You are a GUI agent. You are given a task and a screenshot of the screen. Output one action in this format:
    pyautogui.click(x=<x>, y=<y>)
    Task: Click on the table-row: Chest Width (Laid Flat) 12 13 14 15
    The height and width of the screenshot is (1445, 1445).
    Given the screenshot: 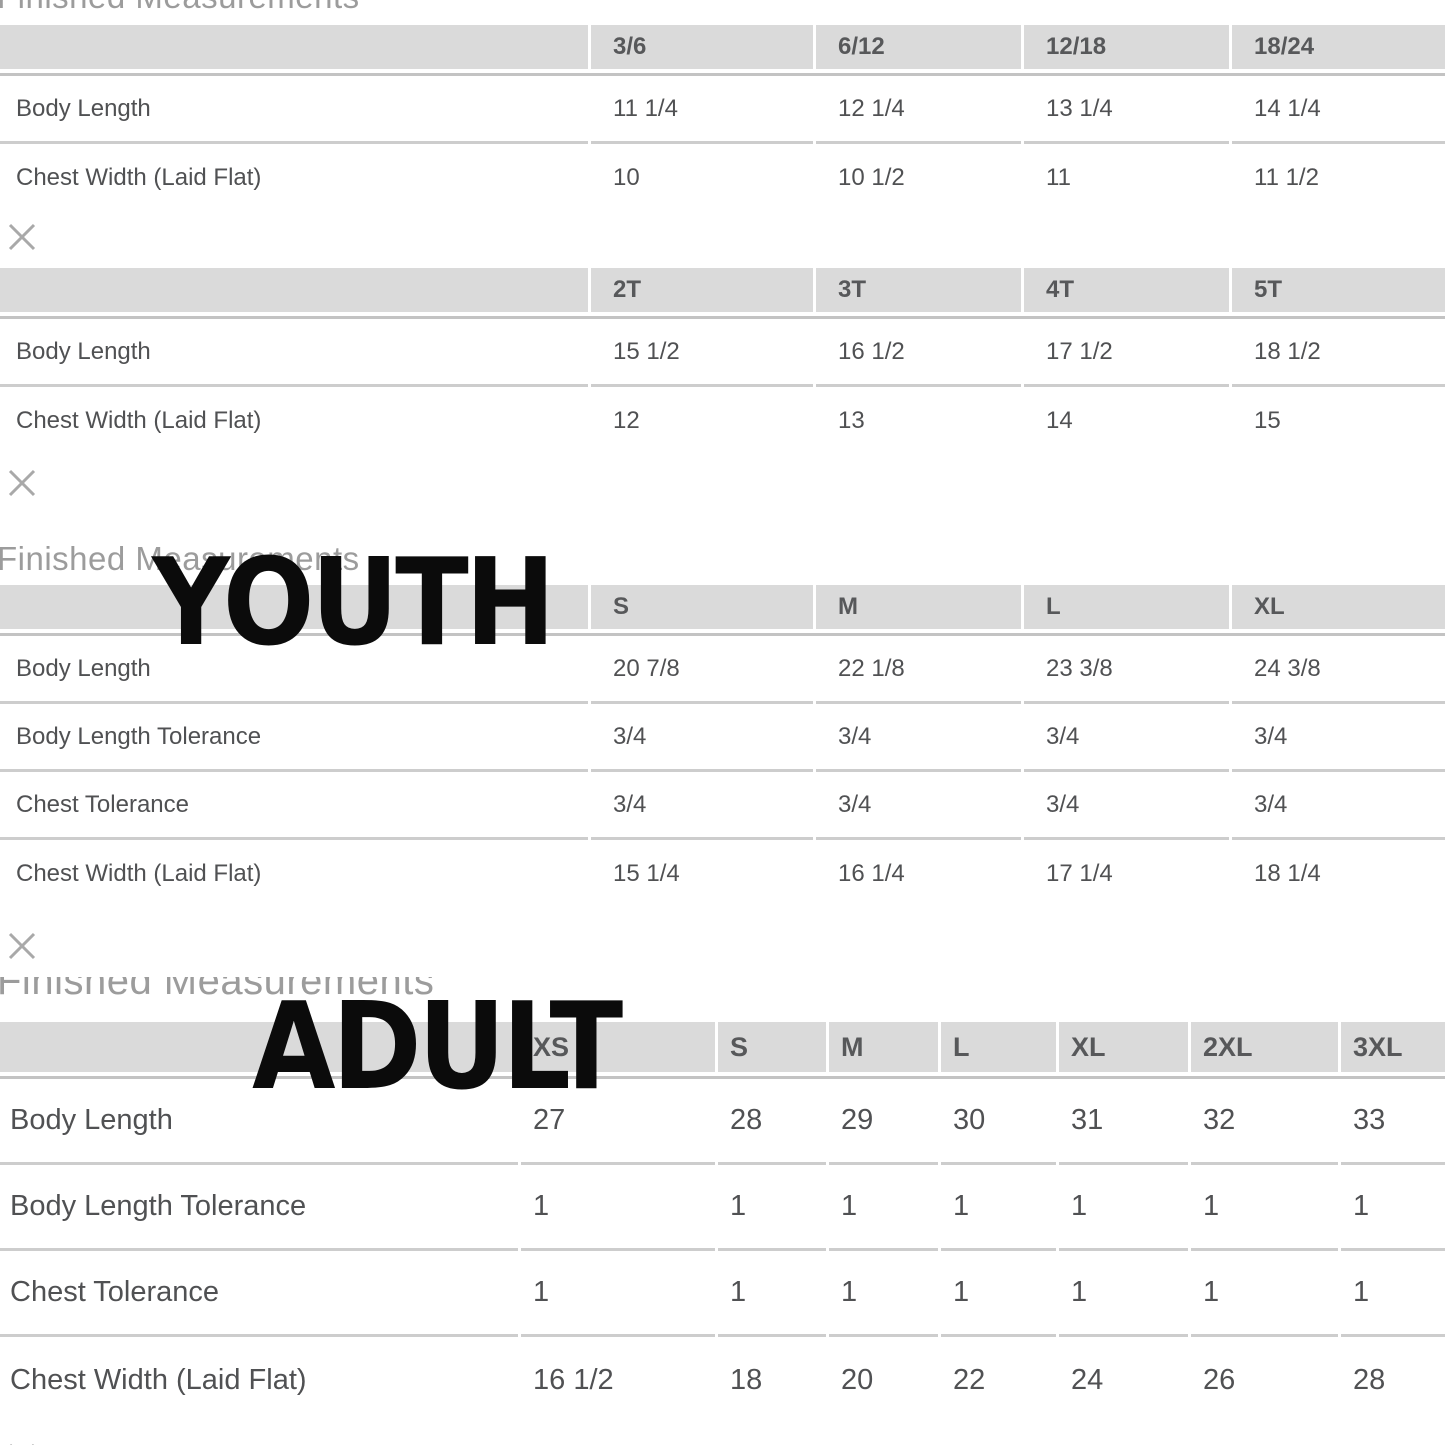 What is the action you would take?
    pyautogui.click(x=722, y=421)
    